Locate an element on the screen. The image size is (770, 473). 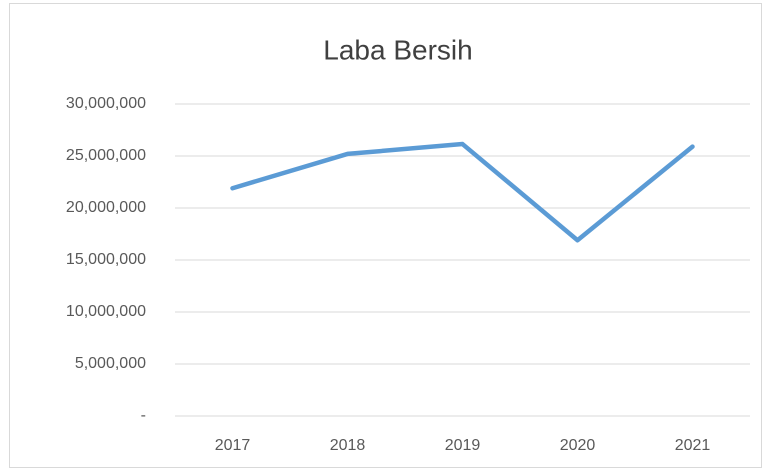
y-tick-label: 20,000,000 is located at coordinates (106, 207).